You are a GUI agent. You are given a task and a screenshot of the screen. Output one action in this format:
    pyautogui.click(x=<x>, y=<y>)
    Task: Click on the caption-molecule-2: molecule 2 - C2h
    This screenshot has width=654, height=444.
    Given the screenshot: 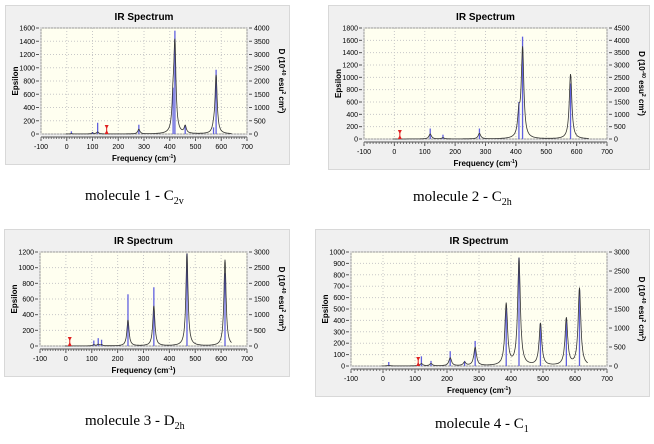 What is the action you would take?
    pyautogui.click(x=462, y=198)
    